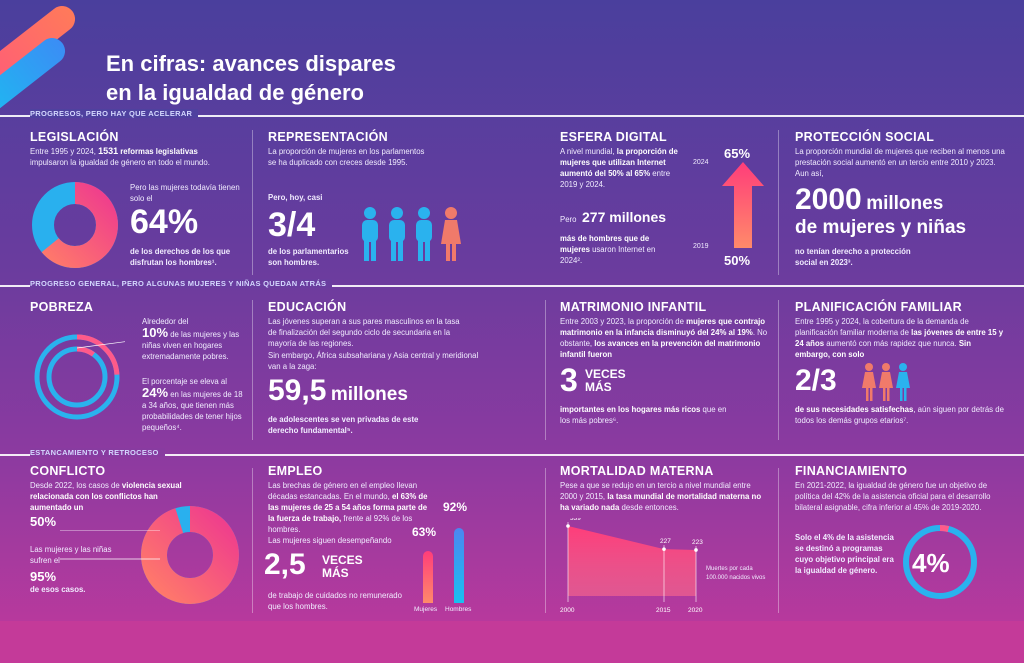  I want to click on digital-value-2019: 50%, so click(737, 260).